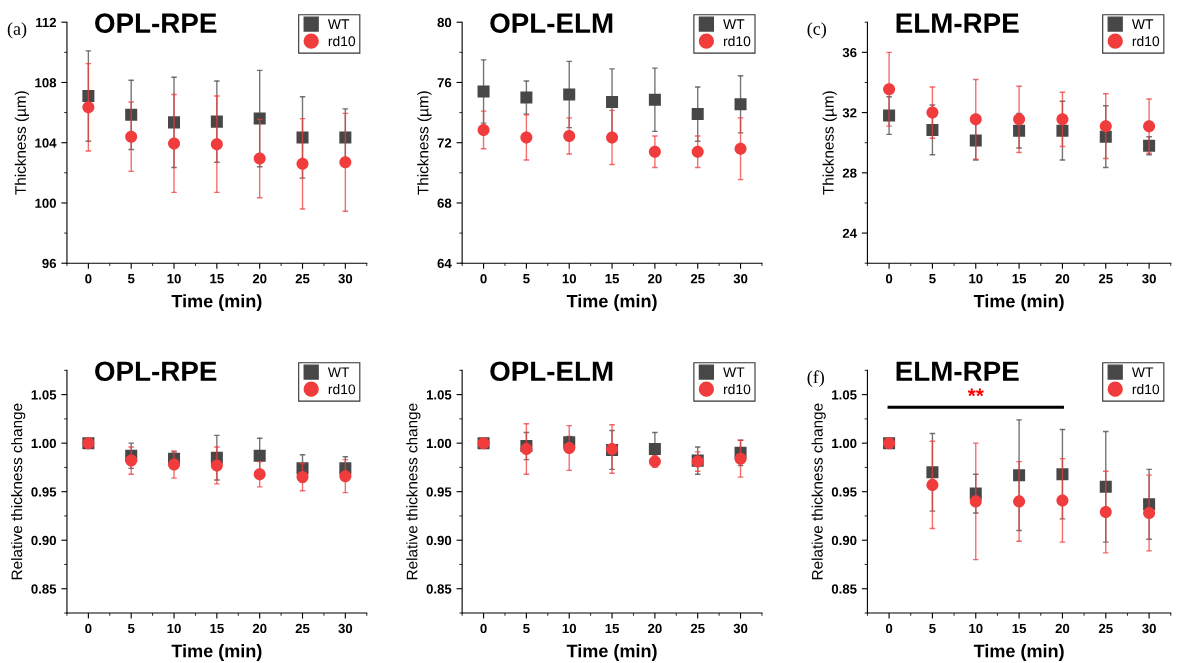 The width and height of the screenshot is (1185, 663). What do you see at coordinates (444, 263) in the screenshot?
I see `y-tick-label: 64` at bounding box center [444, 263].